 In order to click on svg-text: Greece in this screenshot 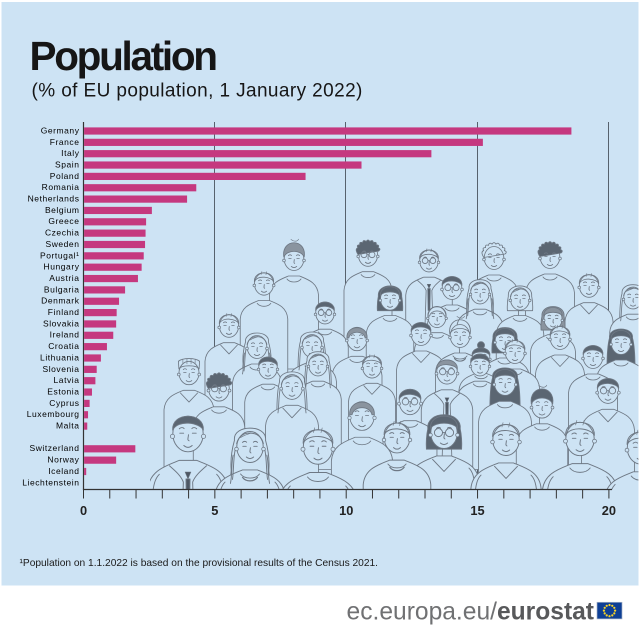, I will do `click(63, 221)`.